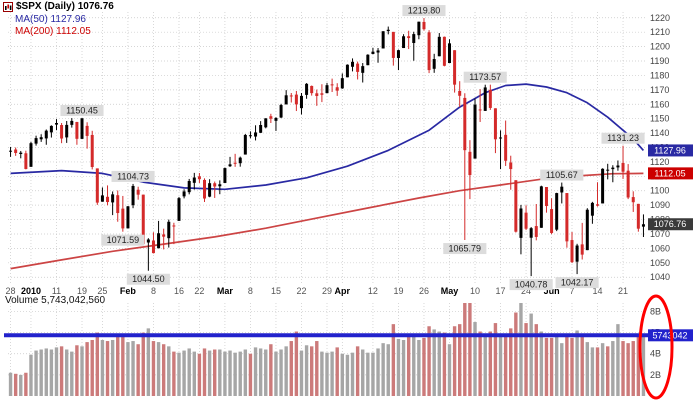 Image resolution: width=693 pixels, height=401 pixels. Describe the element at coordinates (660, 32) in the screenshot. I see `svg-text: 1210` at that location.